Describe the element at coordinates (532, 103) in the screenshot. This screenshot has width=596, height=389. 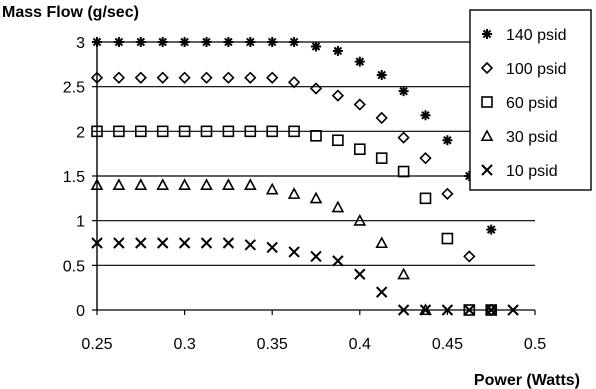
I see `legend-label: 60 psid` at that location.